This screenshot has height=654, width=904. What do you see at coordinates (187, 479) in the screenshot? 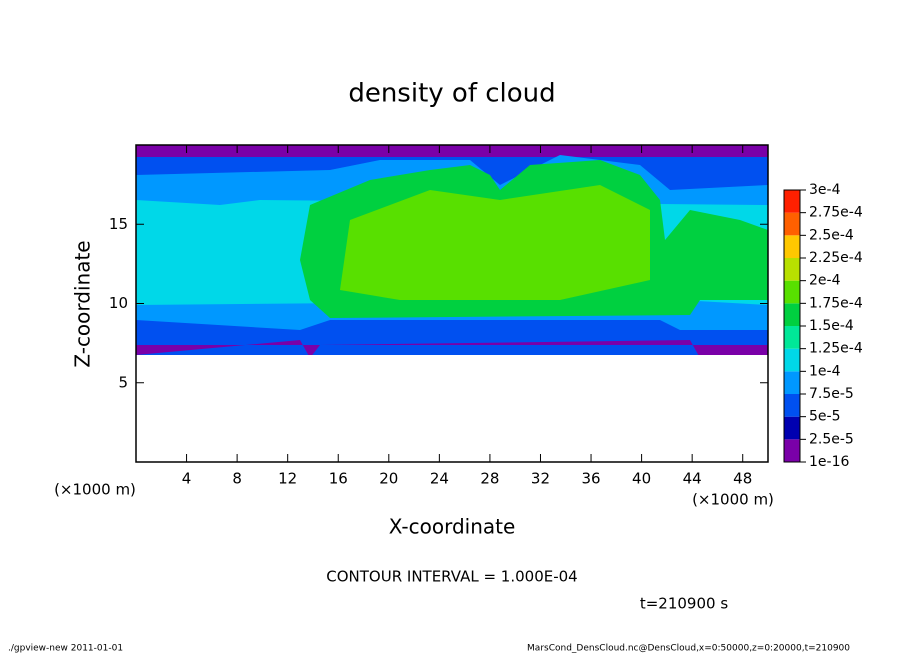
I see `x-tick-label: 4` at bounding box center [187, 479].